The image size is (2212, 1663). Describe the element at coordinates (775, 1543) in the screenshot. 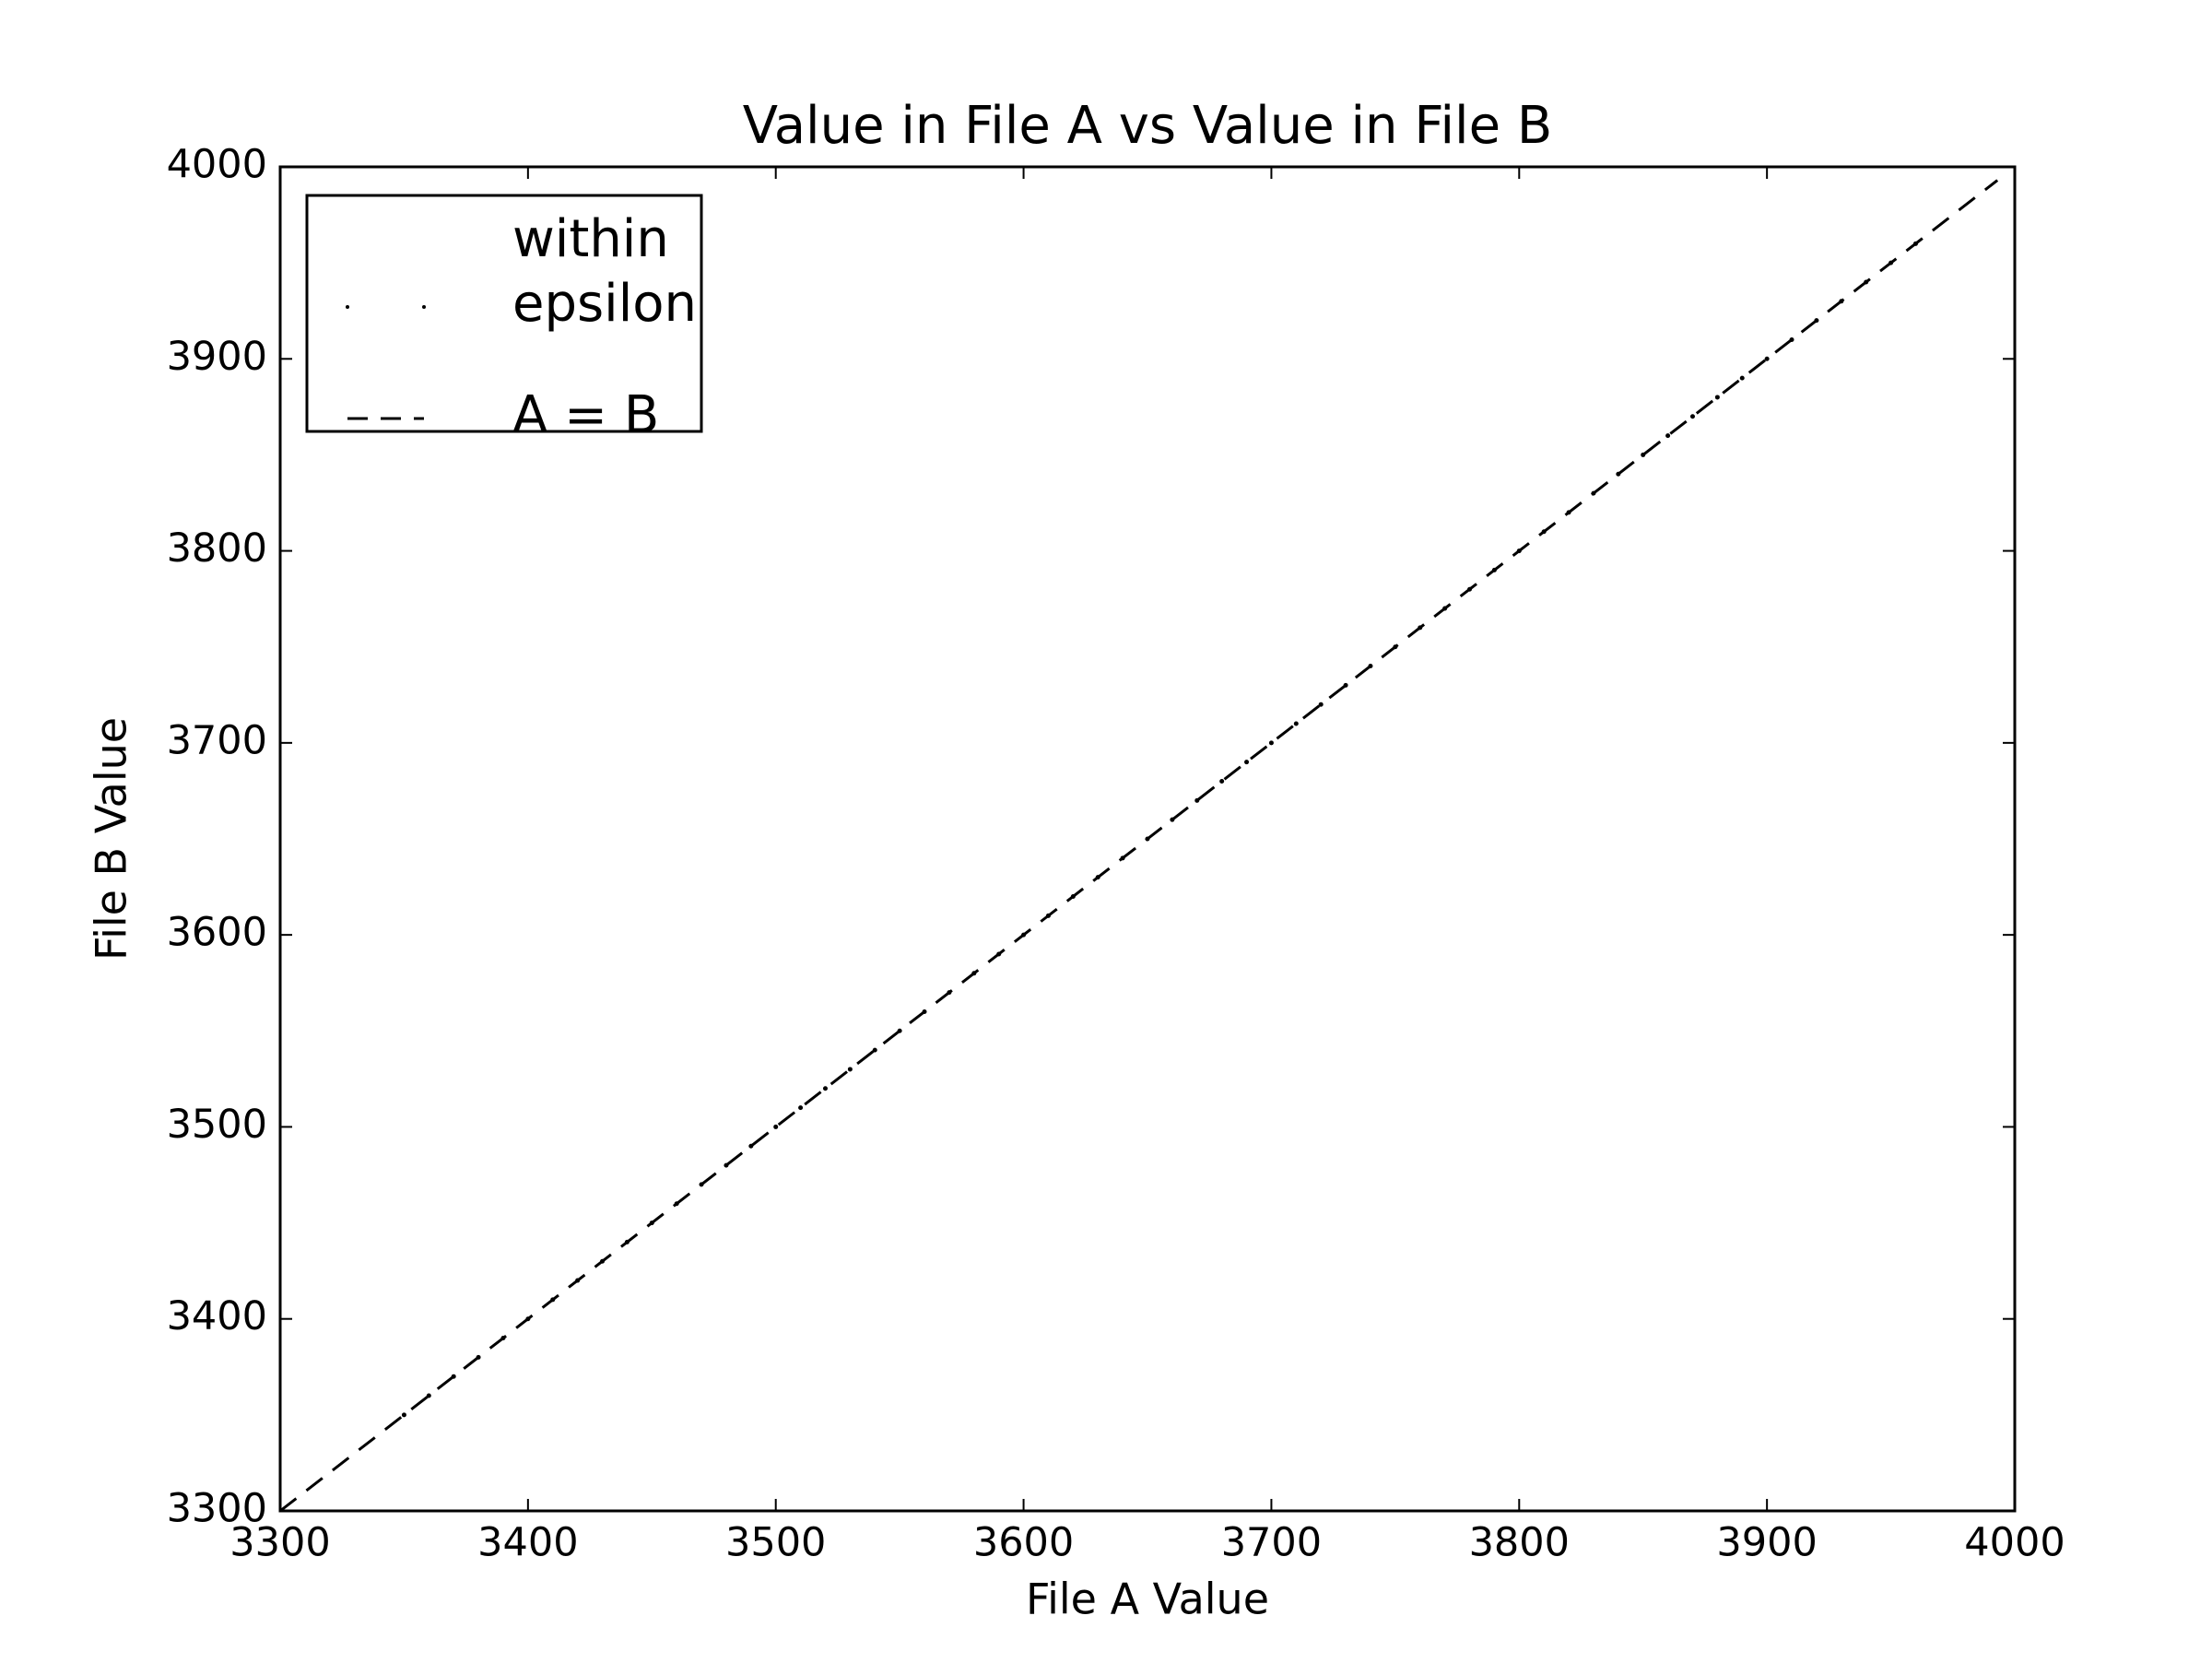

I see `x-tick-label: 3500` at that location.